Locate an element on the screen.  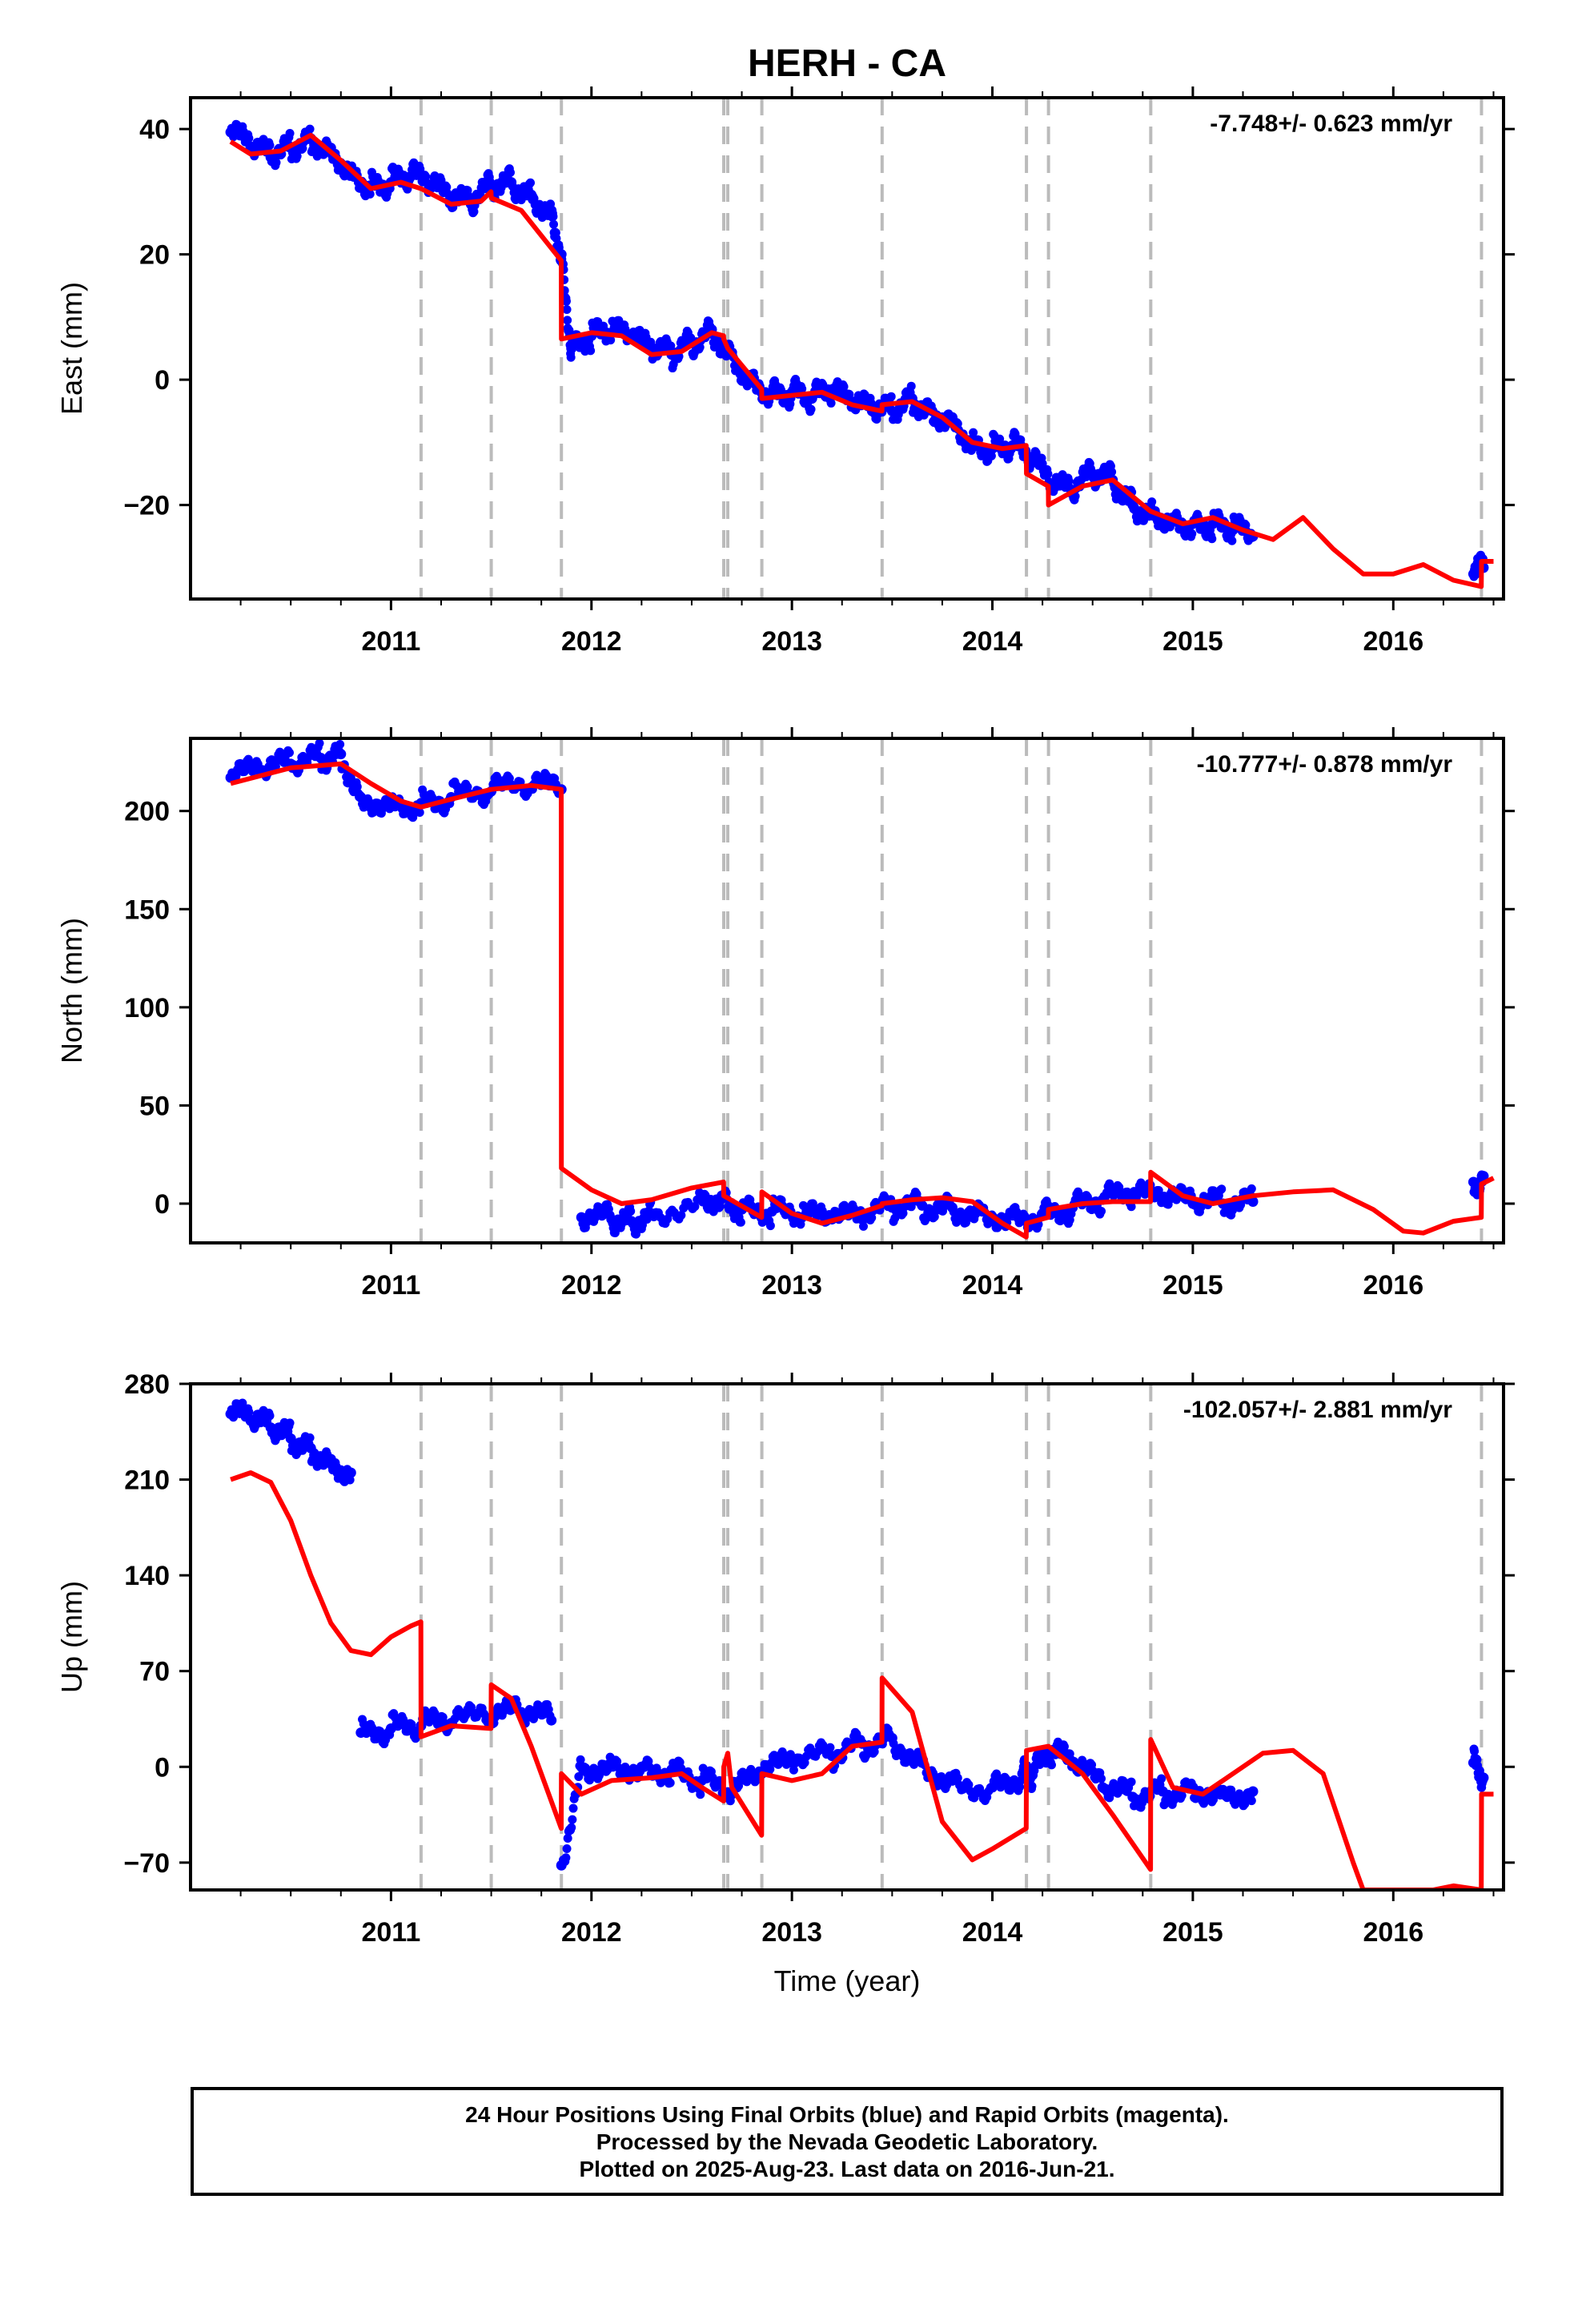
y-tick-label: −70 is located at coordinates (146, 1863).